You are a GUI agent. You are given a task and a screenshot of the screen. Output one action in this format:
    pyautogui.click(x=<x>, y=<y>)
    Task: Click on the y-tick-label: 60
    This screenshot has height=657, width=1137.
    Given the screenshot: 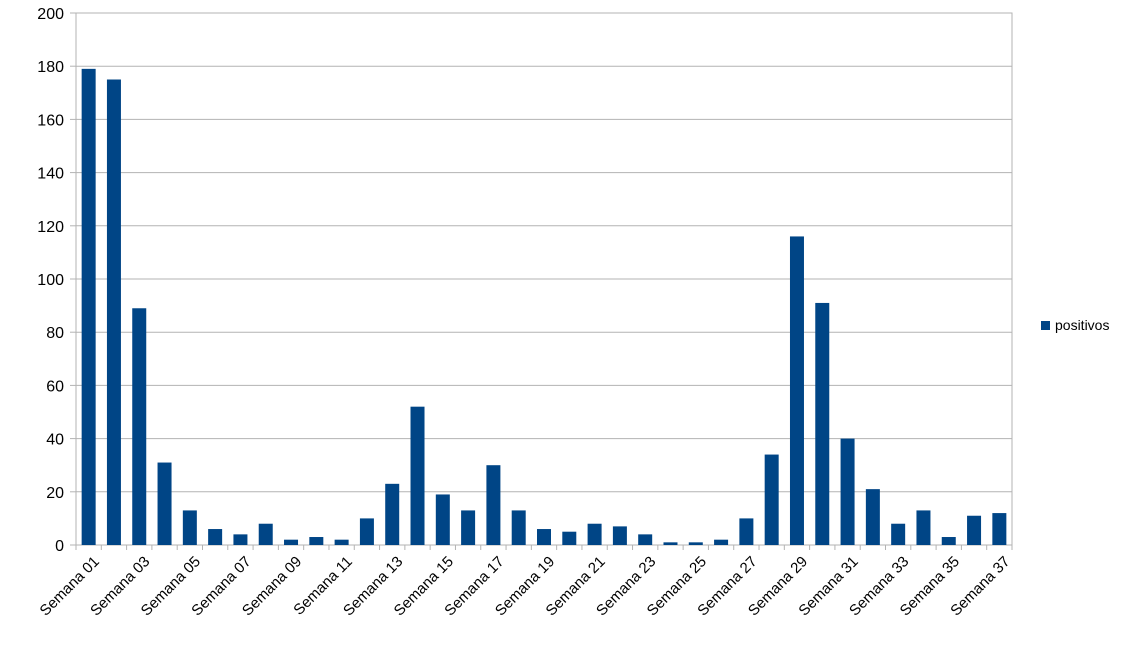 What is the action you would take?
    pyautogui.click(x=55, y=386)
    